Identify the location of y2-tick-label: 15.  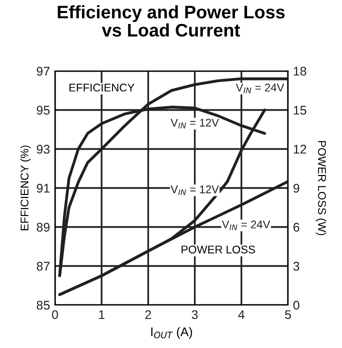
(300, 110).